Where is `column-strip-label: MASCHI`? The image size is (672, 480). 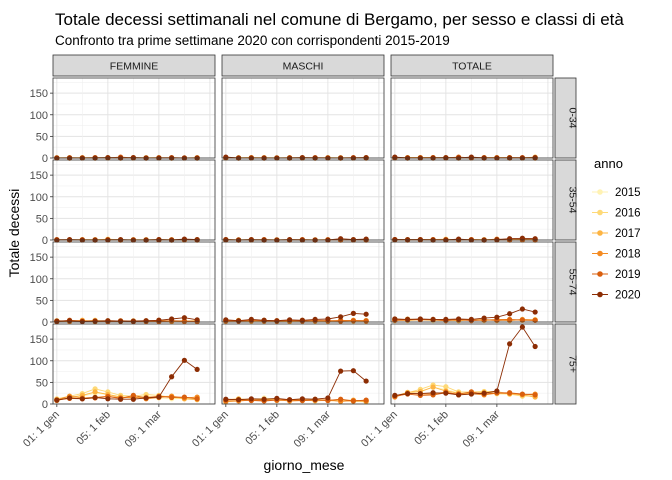
column-strip-label: MASCHI is located at coordinates (303, 67).